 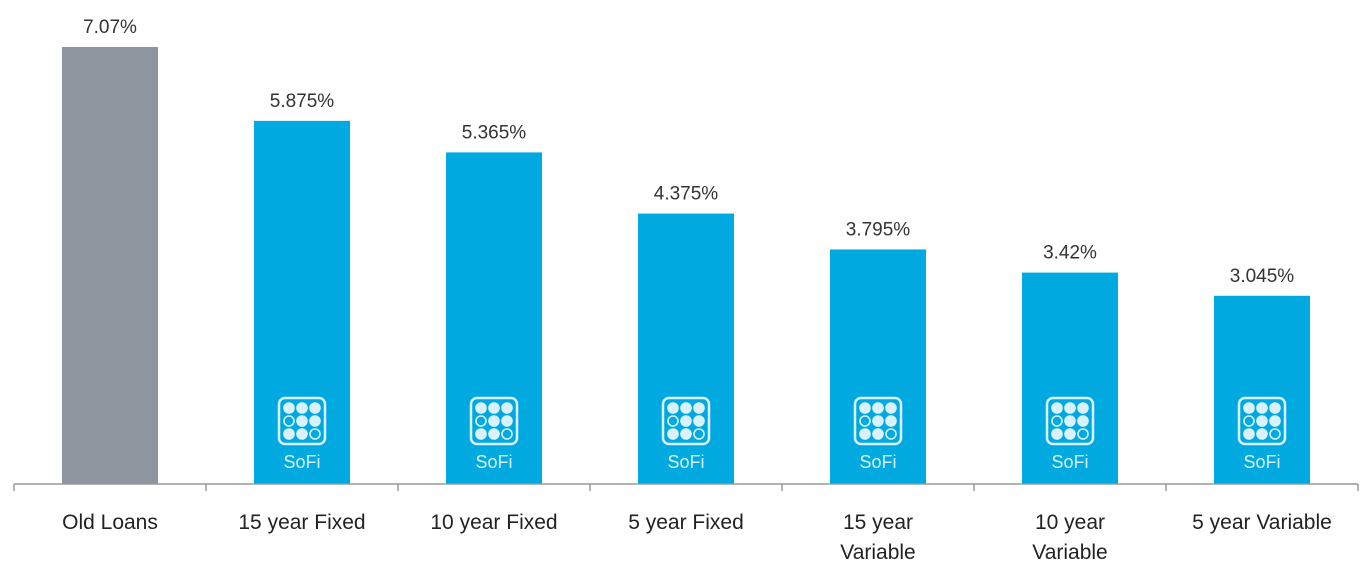 What do you see at coordinates (493, 522) in the screenshot?
I see `category-label: 10 year Fixed` at bounding box center [493, 522].